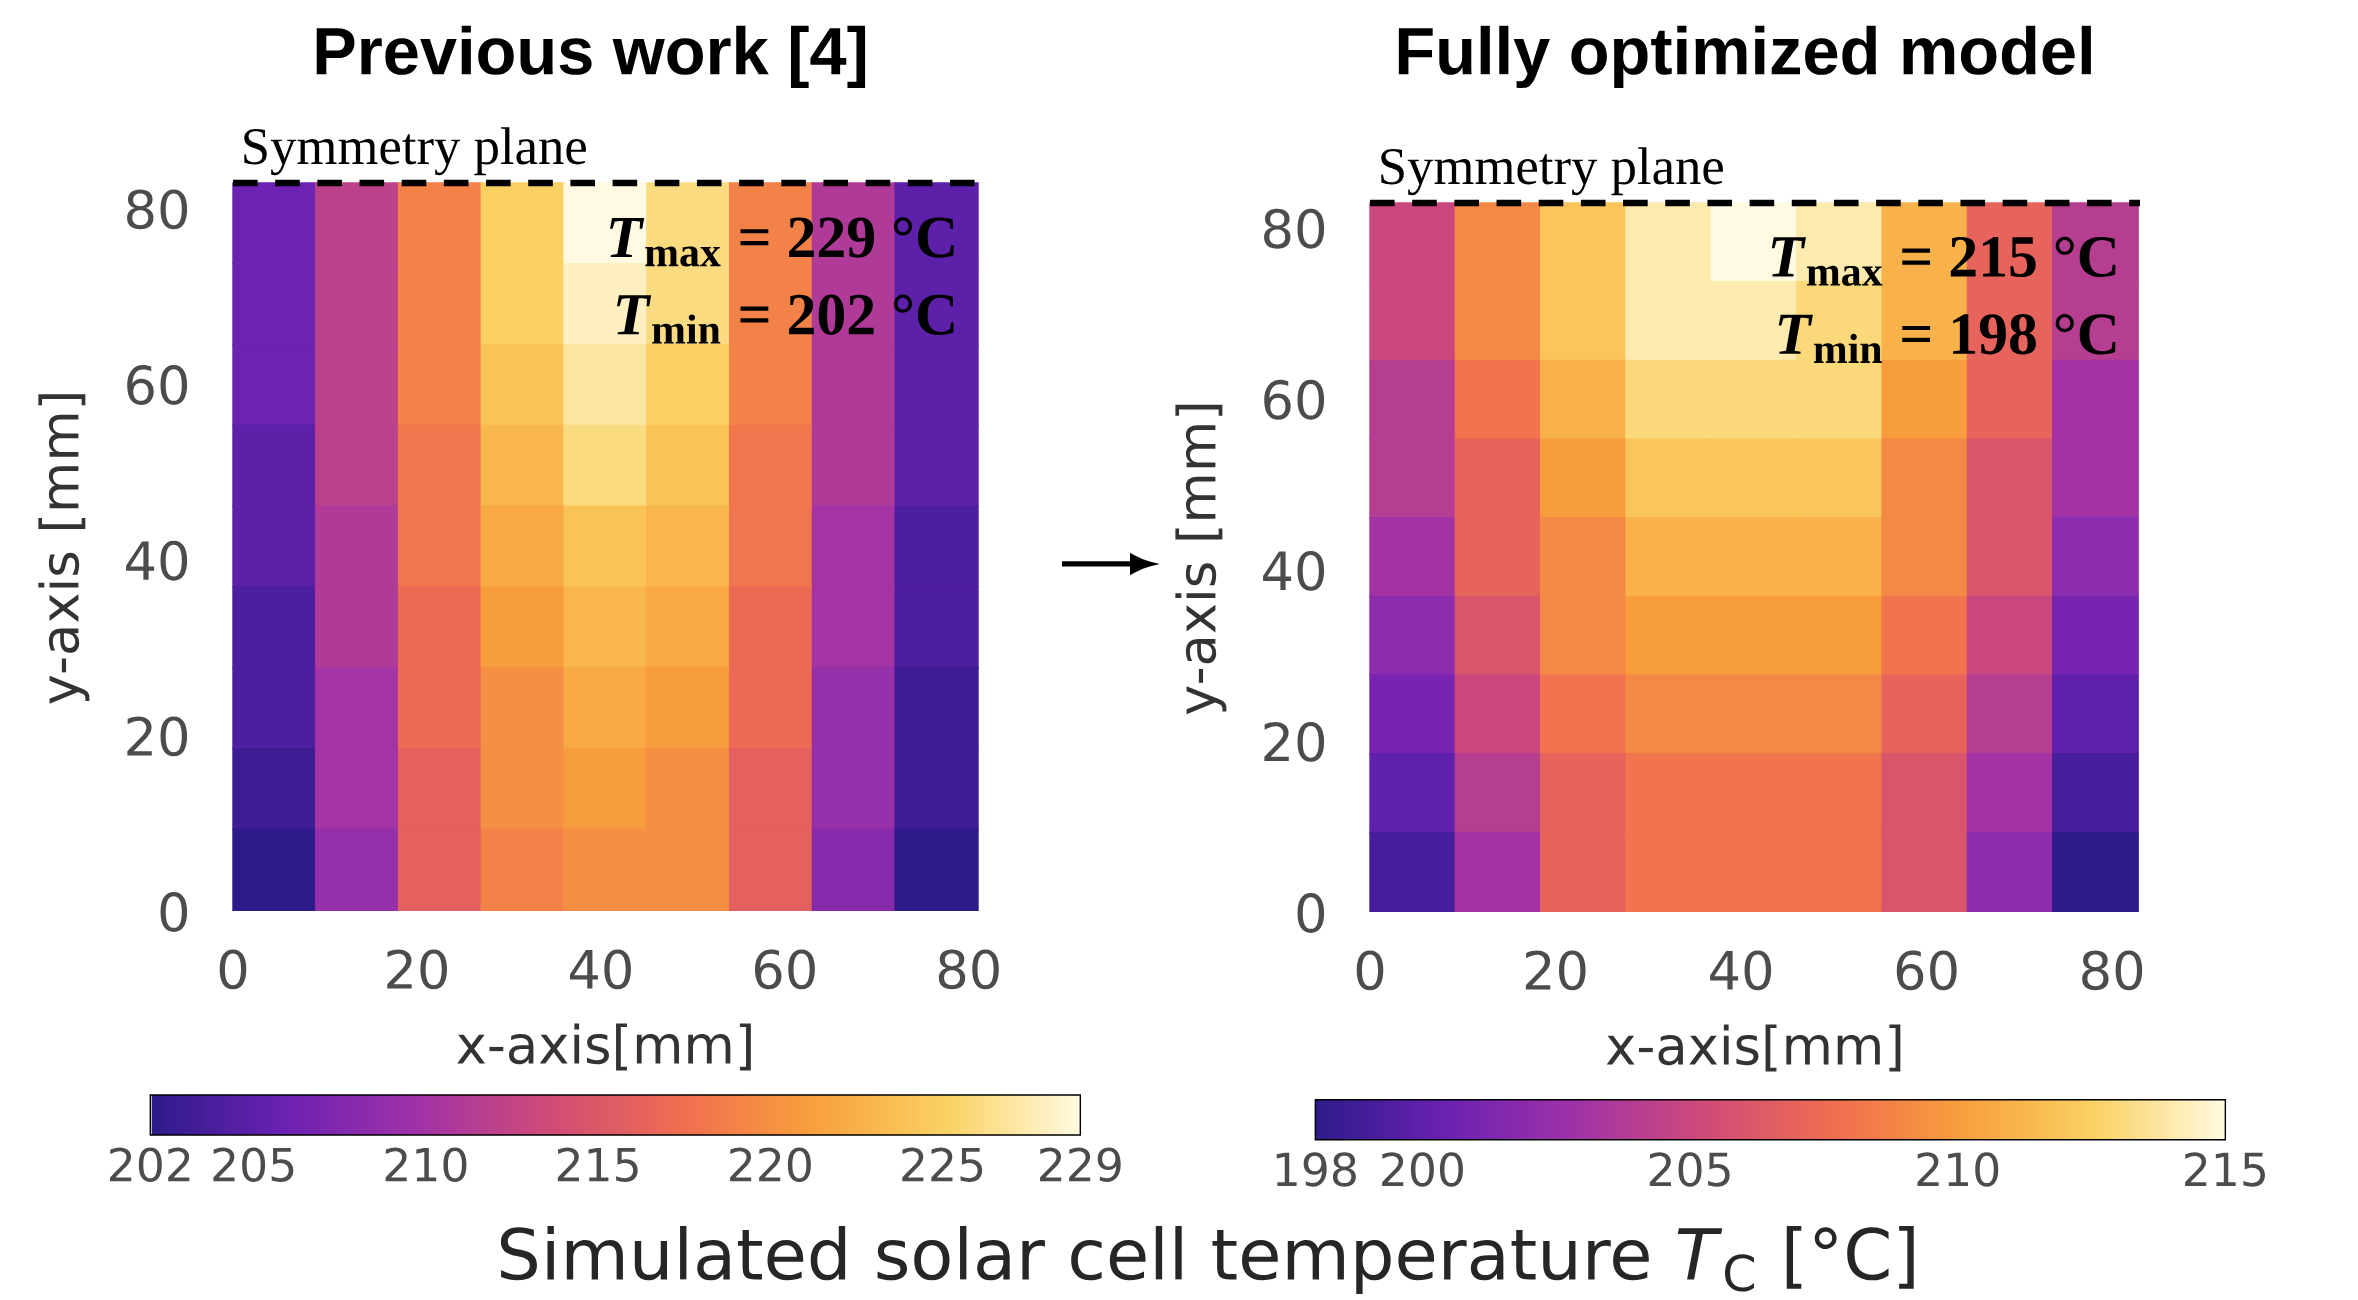 The image size is (2358, 1300). Describe the element at coordinates (1207, 1259) in the screenshot. I see `color-bar-title: Simulated solar cell temperature T$_{C}$ [°C]` at that location.